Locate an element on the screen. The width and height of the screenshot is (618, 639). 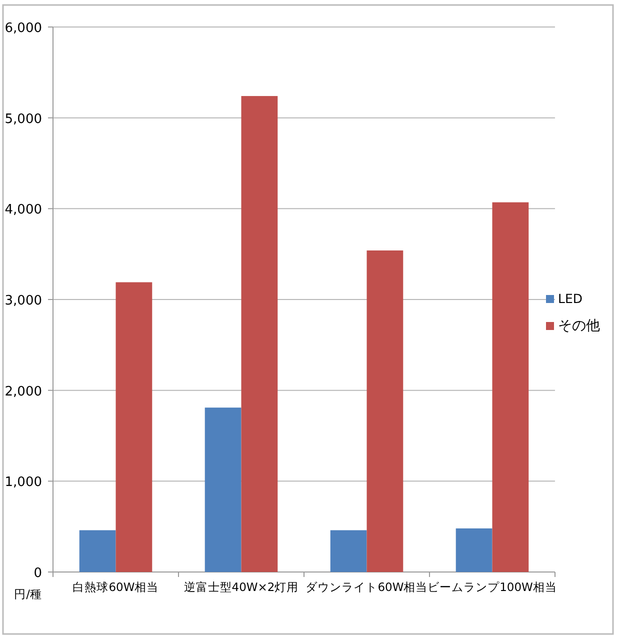
x-tick-label: ダウンライト60W相当 is located at coordinates (367, 587).